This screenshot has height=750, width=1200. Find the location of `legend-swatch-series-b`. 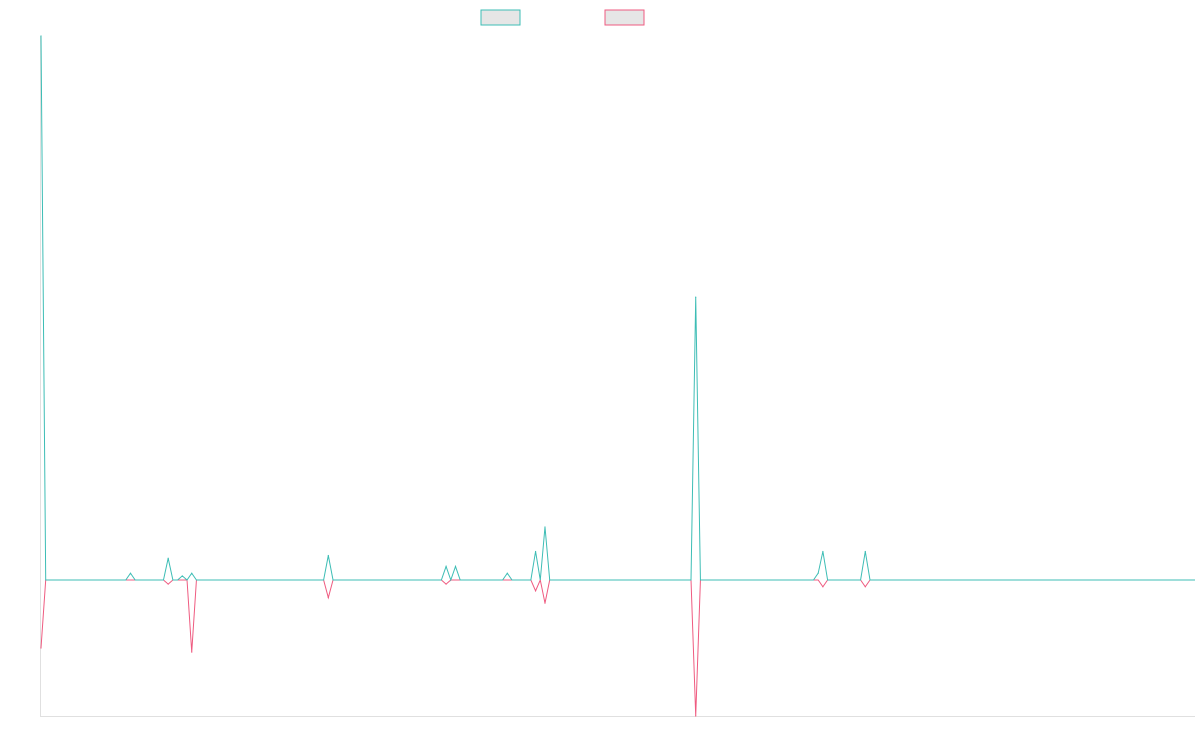

legend-swatch-series-b is located at coordinates (624, 17).